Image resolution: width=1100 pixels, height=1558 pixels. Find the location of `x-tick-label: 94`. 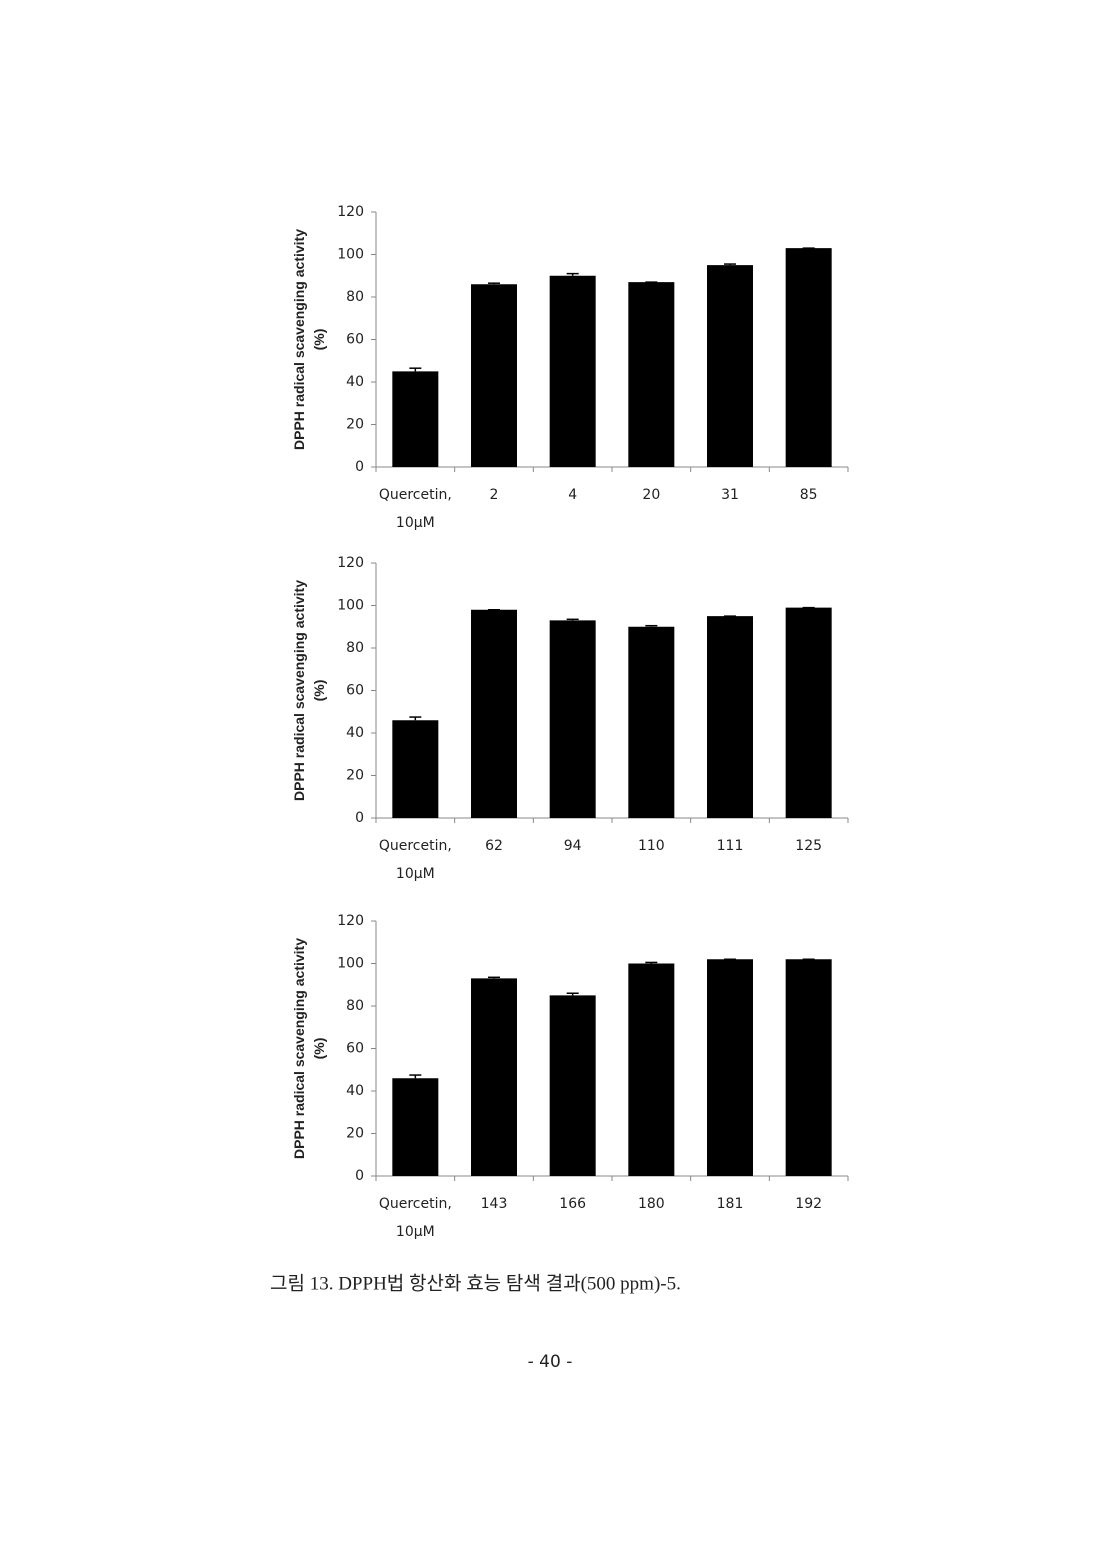

x-tick-label: 94 is located at coordinates (573, 846).